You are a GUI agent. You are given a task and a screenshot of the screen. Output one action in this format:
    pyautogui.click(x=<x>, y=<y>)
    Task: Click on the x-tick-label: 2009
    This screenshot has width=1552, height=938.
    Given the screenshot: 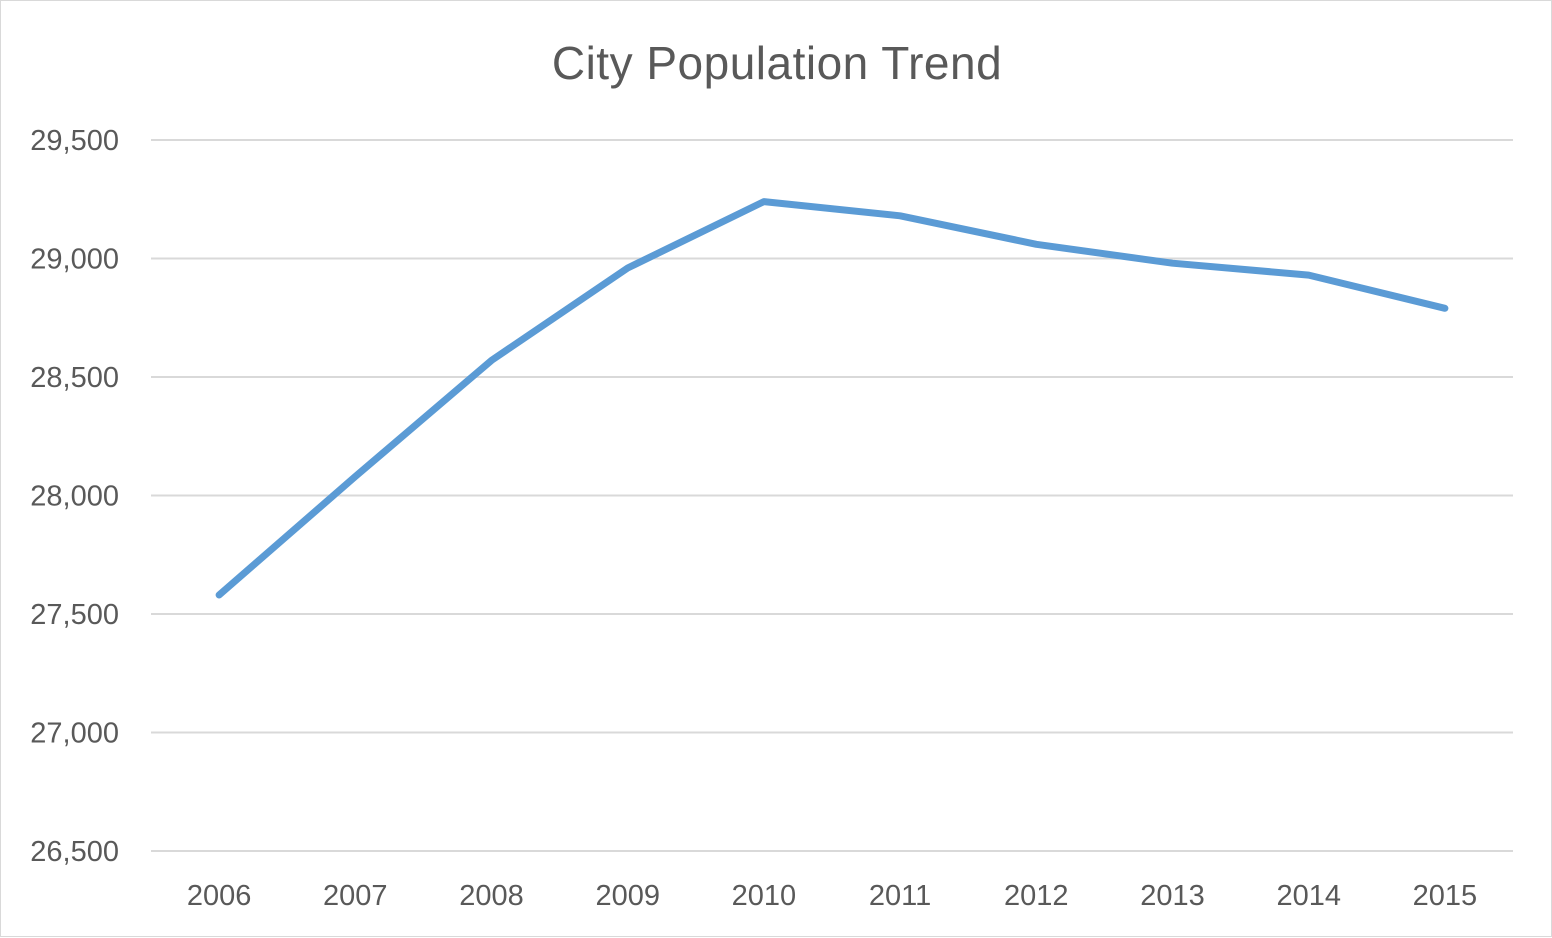 What is the action you would take?
    pyautogui.click(x=627, y=896)
    